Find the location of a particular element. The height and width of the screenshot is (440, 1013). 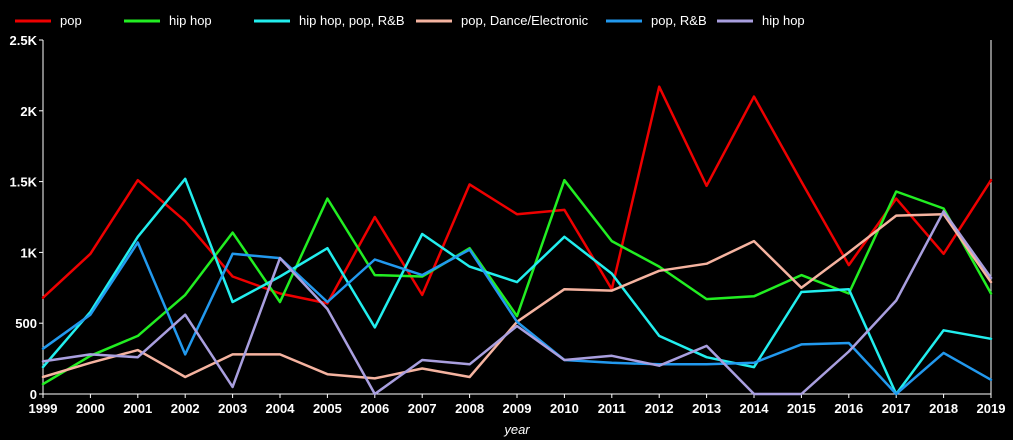

x-tick-label: 2000 is located at coordinates (90, 408).